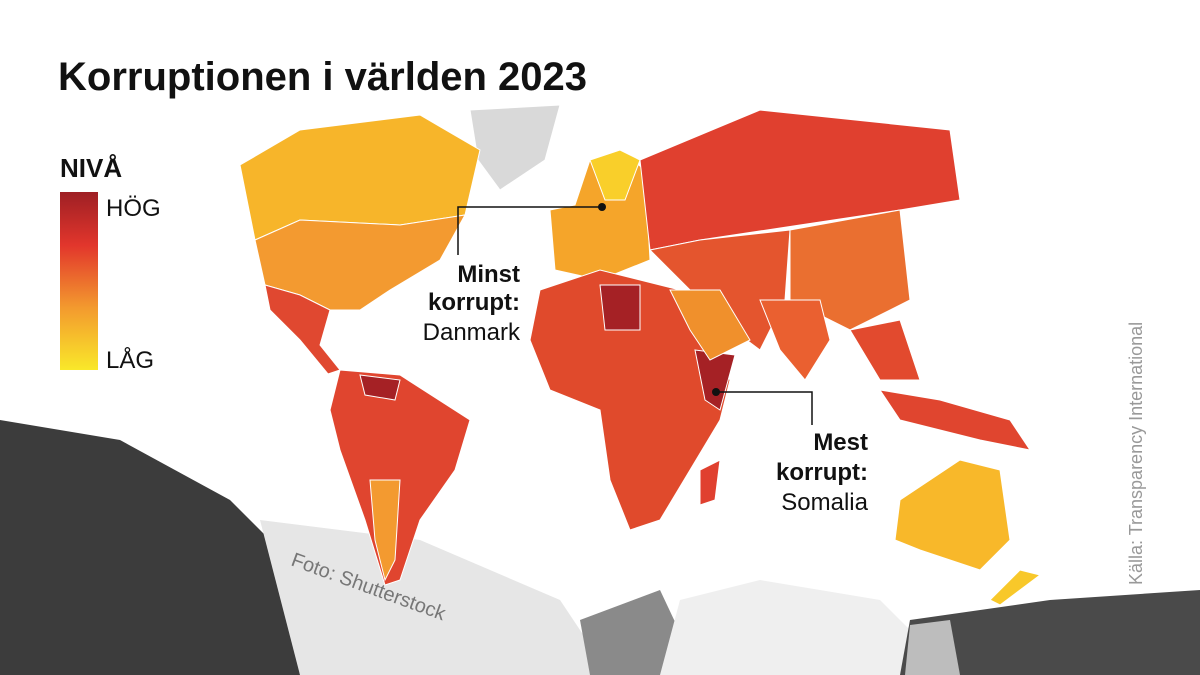 The height and width of the screenshot is (675, 1200). I want to click on legend-gradient, so click(79, 281).